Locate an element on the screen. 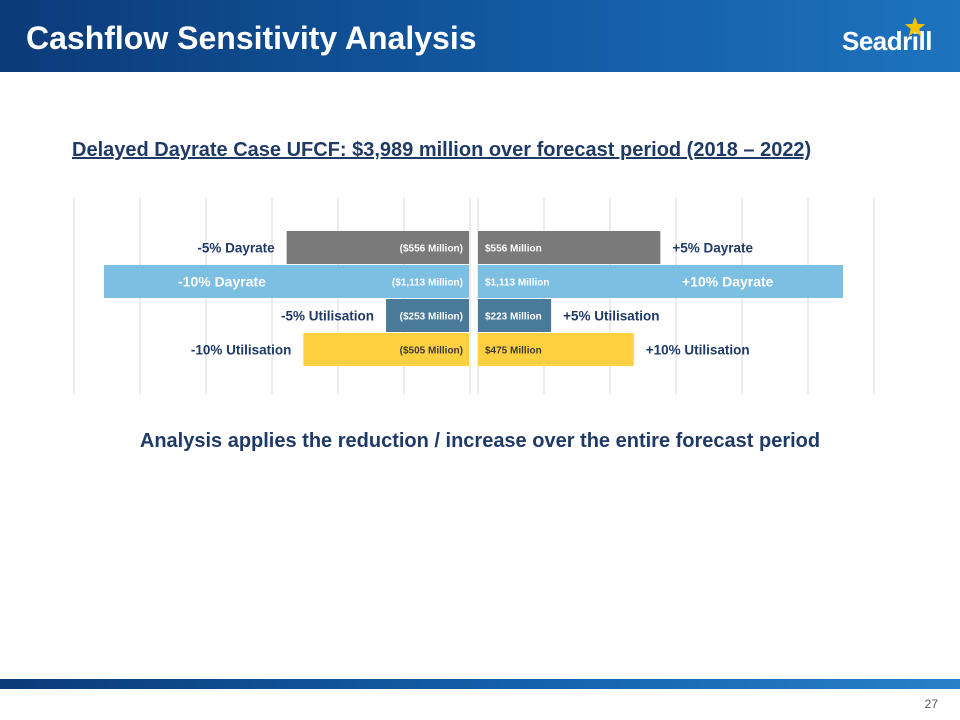 The height and width of the screenshot is (720, 960). bar-utilisation-10-negative is located at coordinates (386, 349).